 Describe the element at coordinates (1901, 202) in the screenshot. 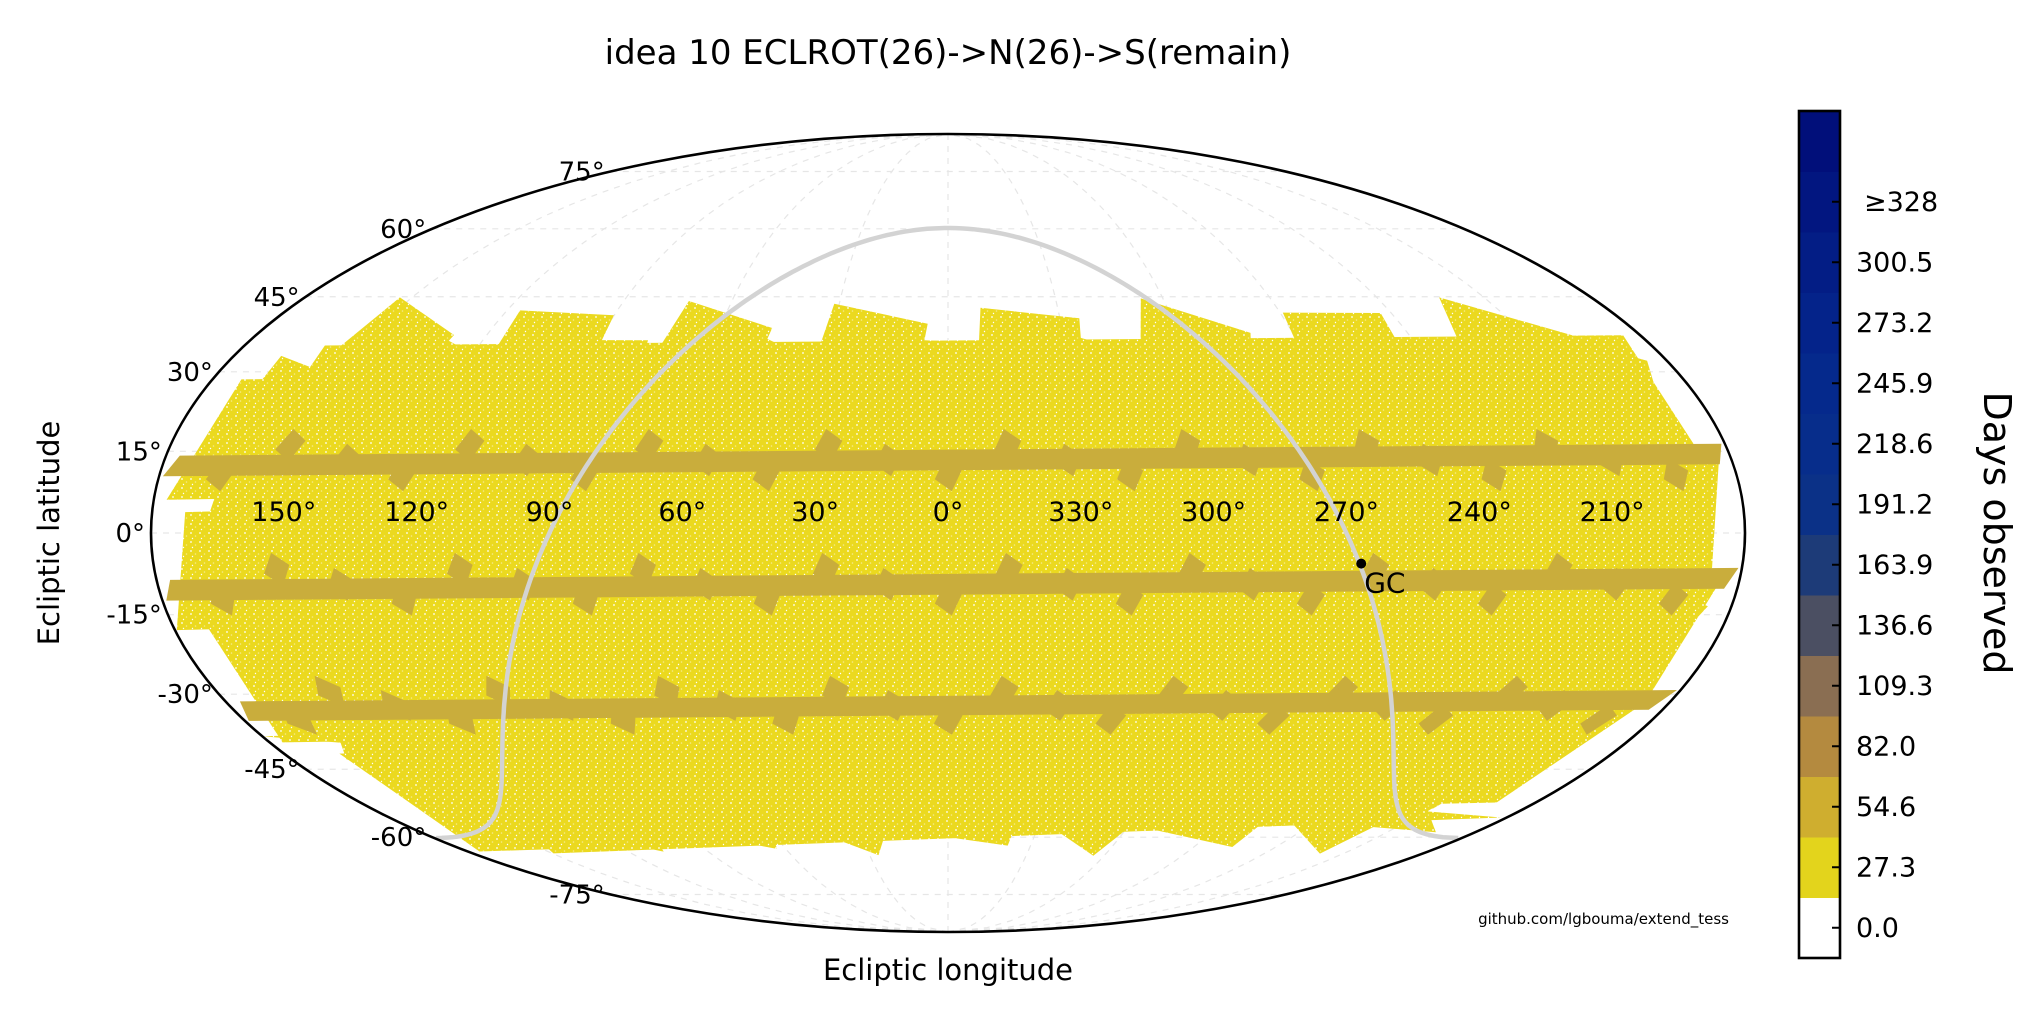

I see `colorbar-tick-label: ≥328` at that location.